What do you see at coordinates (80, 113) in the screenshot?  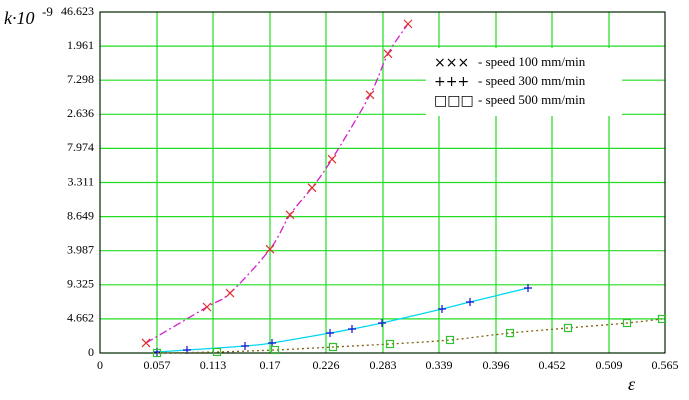 I see `y-tick-label: 2.636` at bounding box center [80, 113].